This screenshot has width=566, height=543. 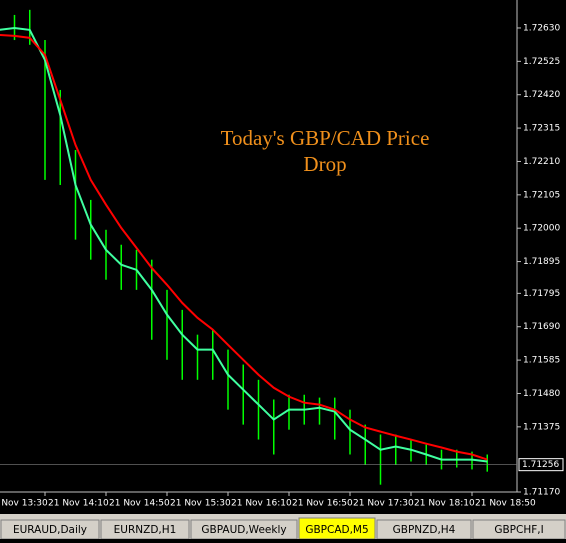 What do you see at coordinates (444, 504) in the screenshot?
I see `x-tick-label: 21 Nov 18:10` at bounding box center [444, 504].